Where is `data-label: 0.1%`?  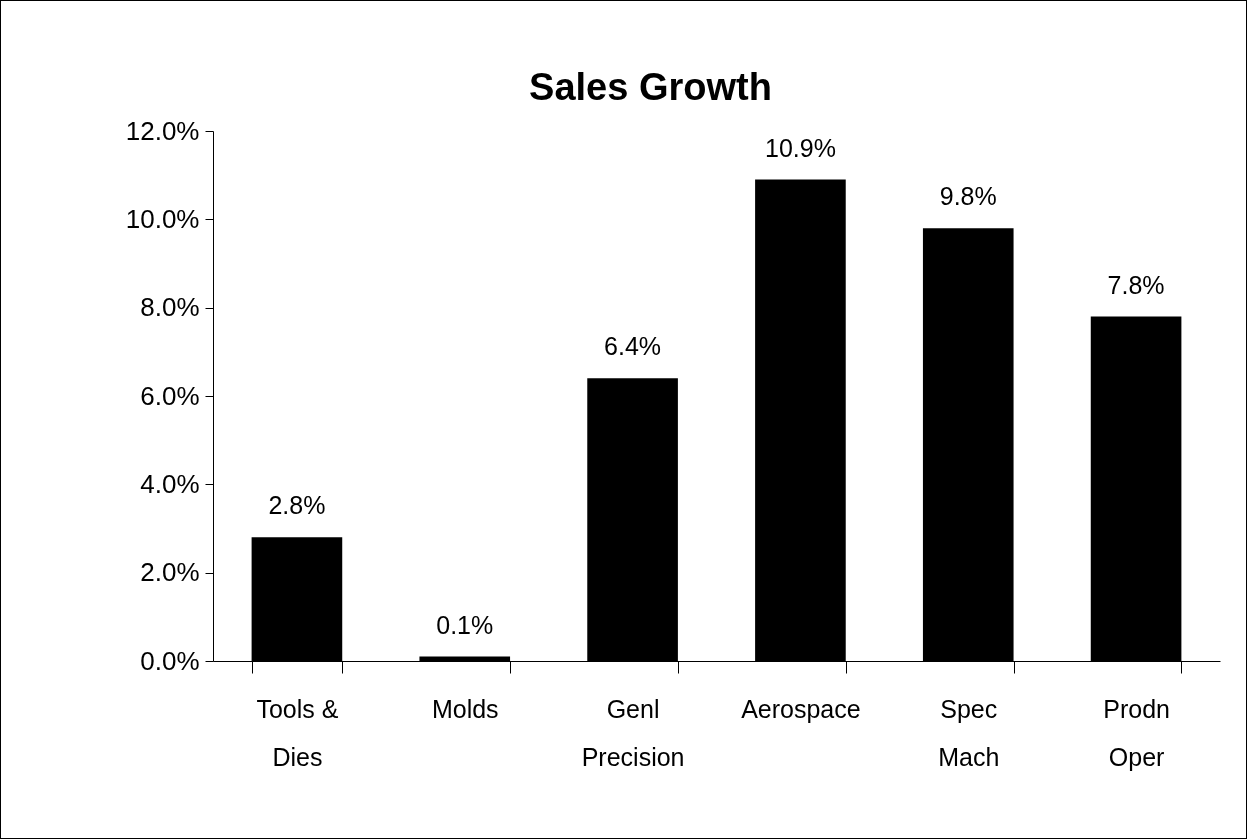
data-label: 0.1% is located at coordinates (465, 624).